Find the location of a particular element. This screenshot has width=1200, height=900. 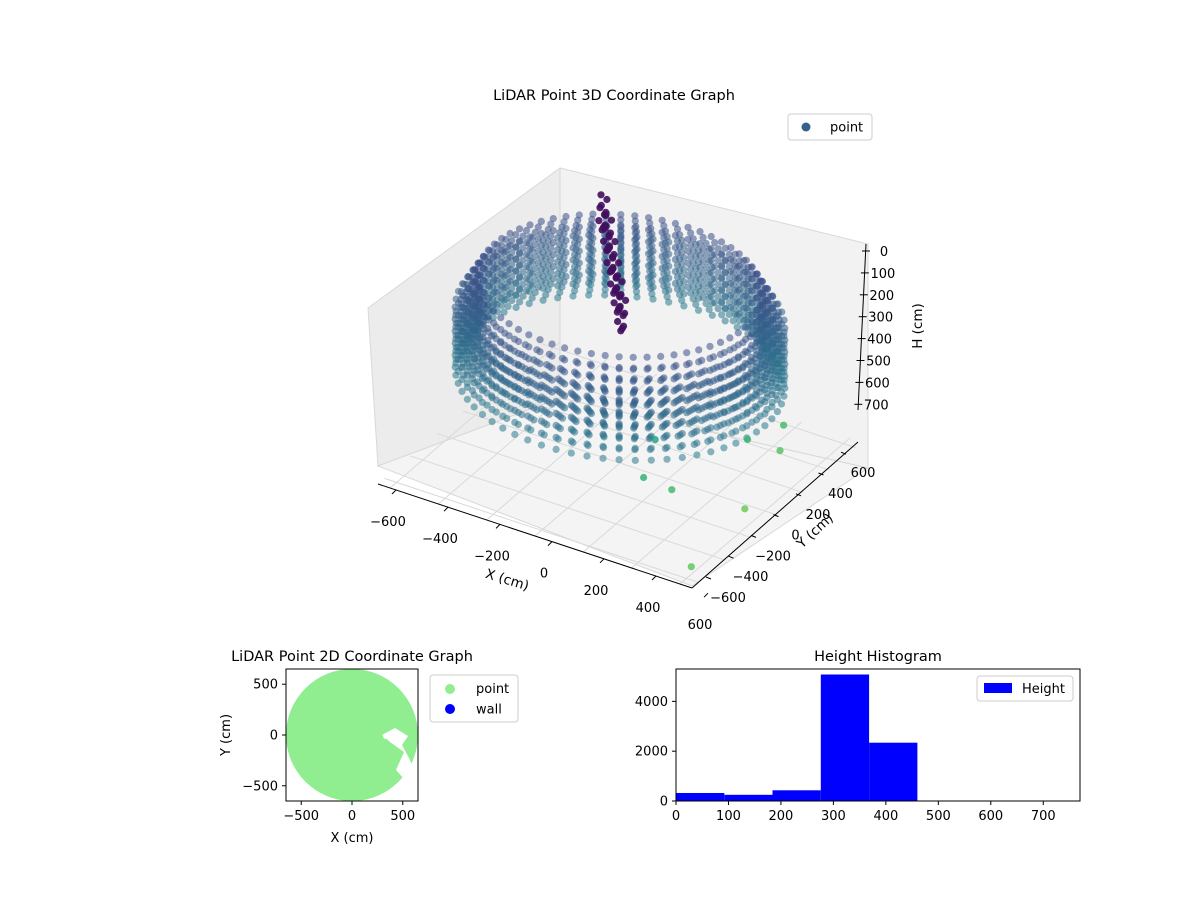

legend-3d-box is located at coordinates (830, 127).